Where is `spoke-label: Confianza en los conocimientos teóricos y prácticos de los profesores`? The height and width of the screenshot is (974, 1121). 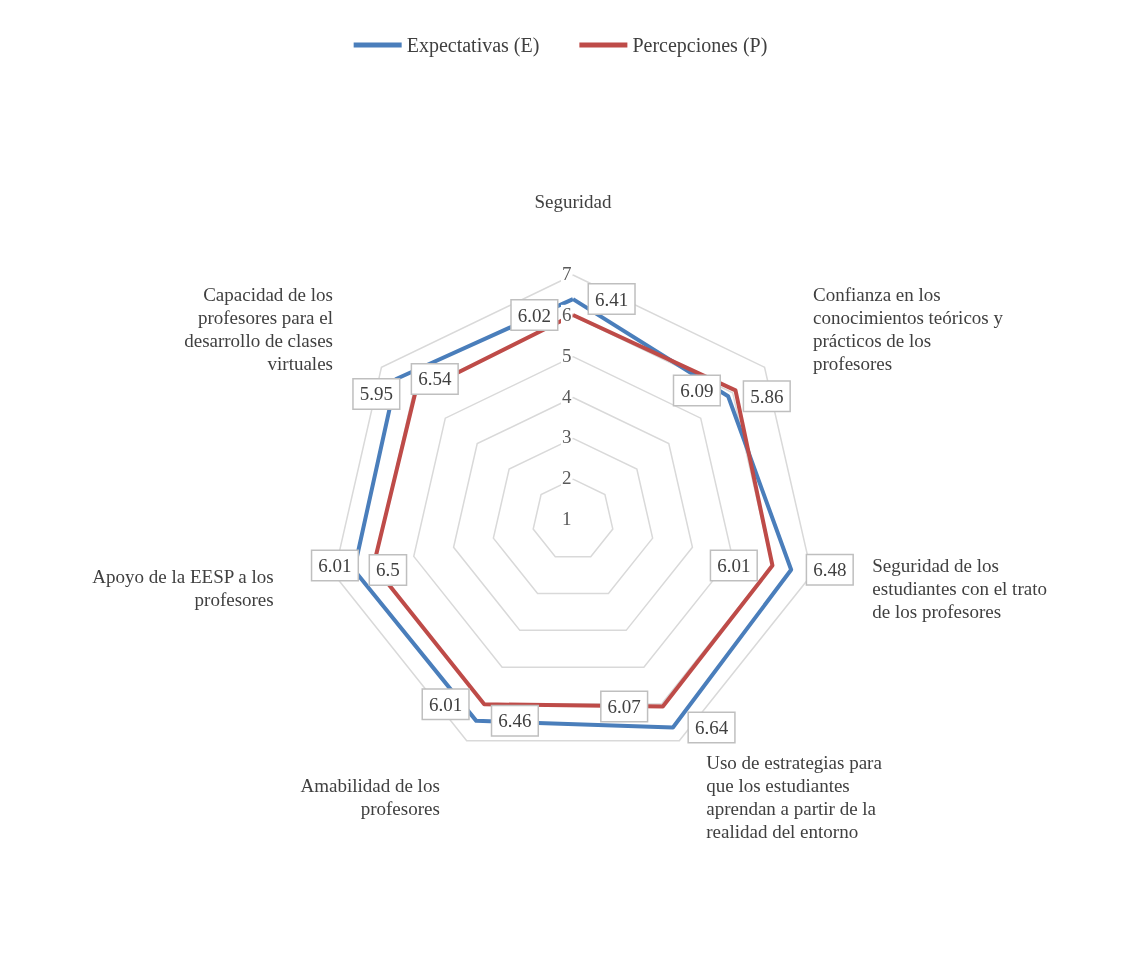 spoke-label: Confianza en los conocimientos teóricos y prácticos de los profesores is located at coordinates (908, 328).